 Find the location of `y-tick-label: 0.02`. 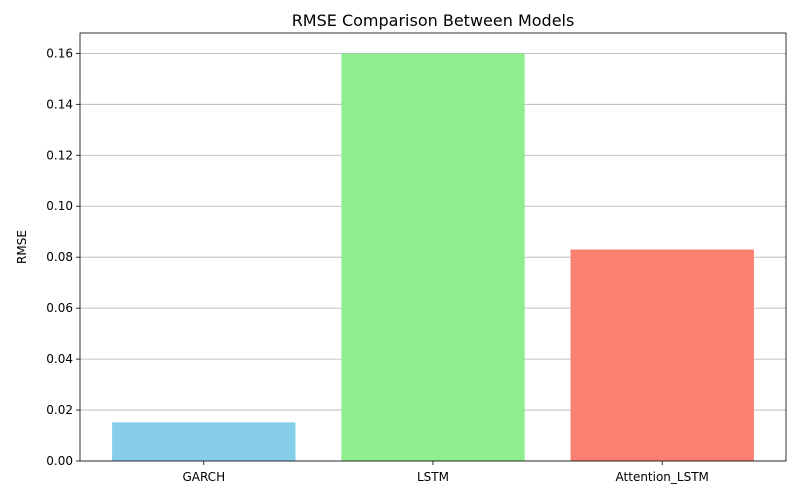

y-tick-label: 0.02 is located at coordinates (59, 410).